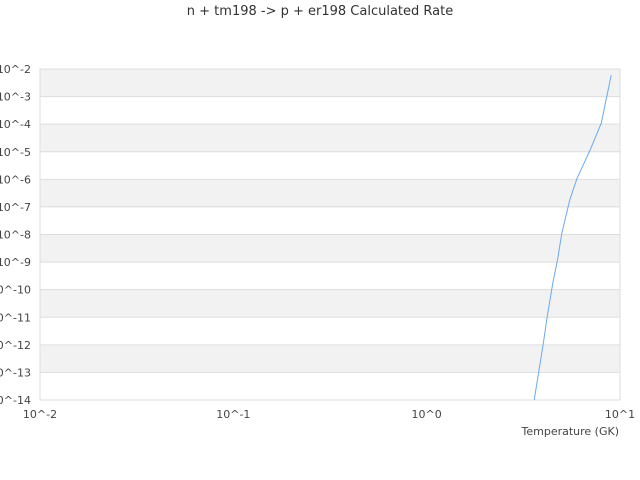 This screenshot has width=640, height=480. I want to click on y-tick-label: 10^-10, so click(15, 290).